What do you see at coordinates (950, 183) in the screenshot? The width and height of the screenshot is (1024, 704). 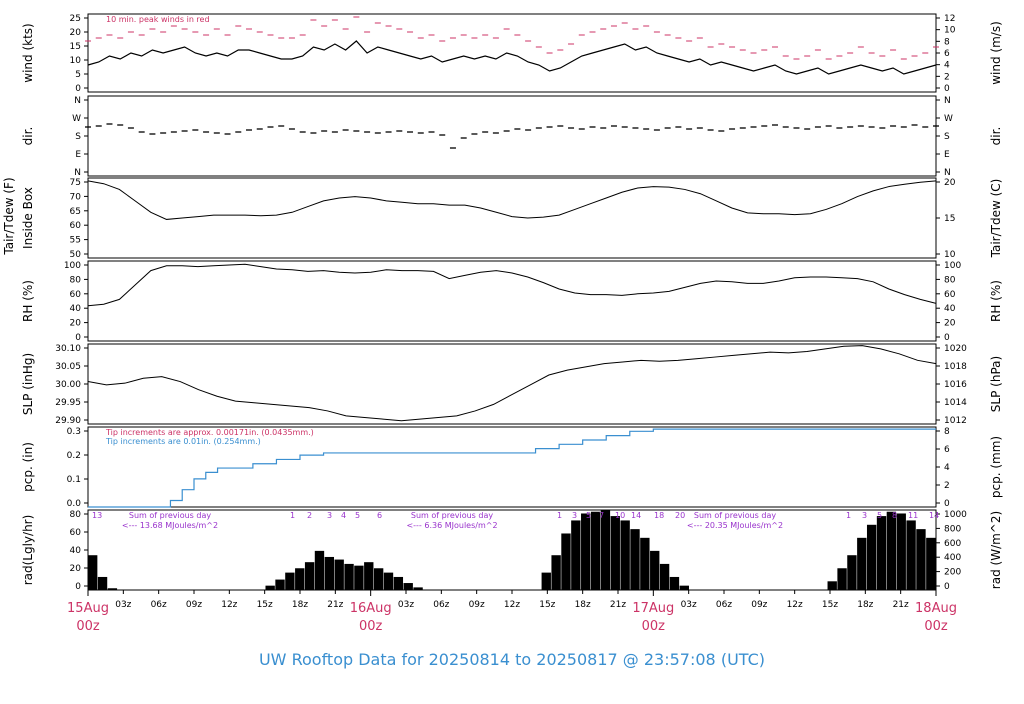 I see `ytick-label-right: 20` at bounding box center [950, 183].